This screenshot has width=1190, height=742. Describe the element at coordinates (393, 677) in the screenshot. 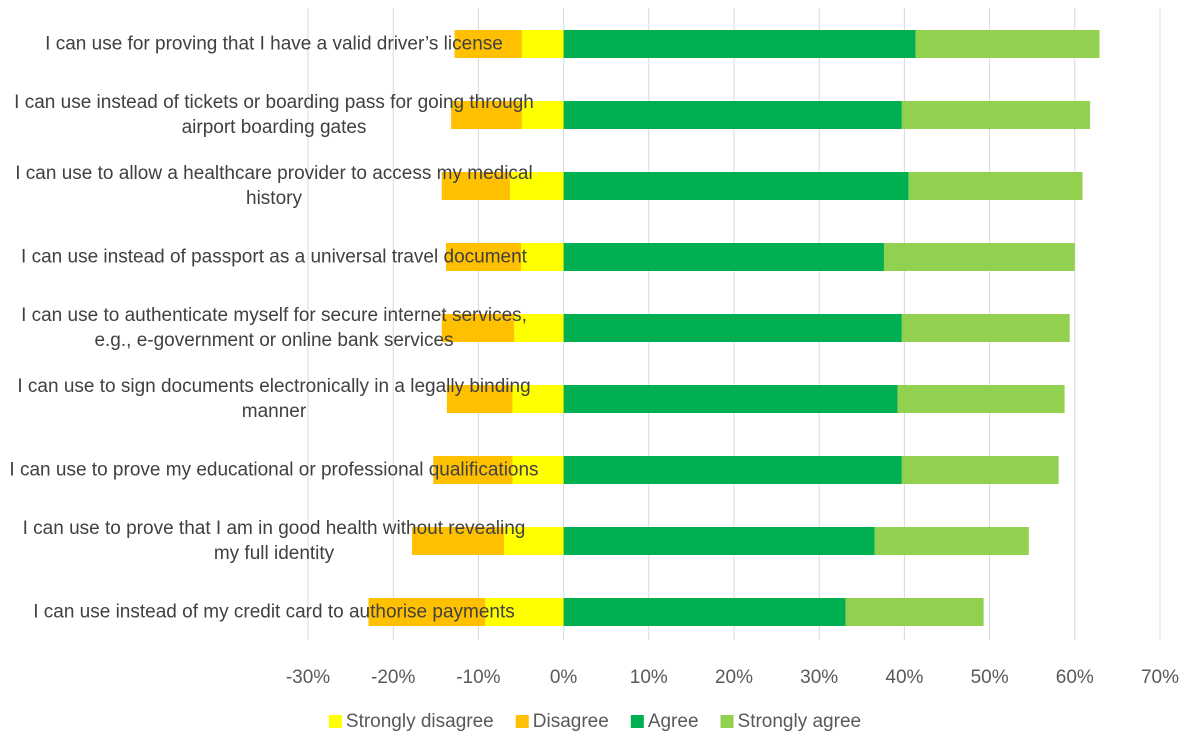

I see `x-tick-label: -20%` at that location.